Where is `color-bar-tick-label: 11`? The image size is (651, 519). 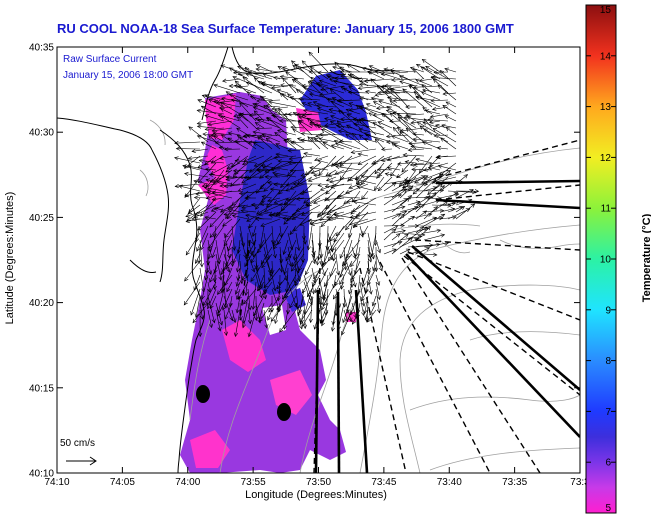 color-bar-tick-label: 11 is located at coordinates (606, 209).